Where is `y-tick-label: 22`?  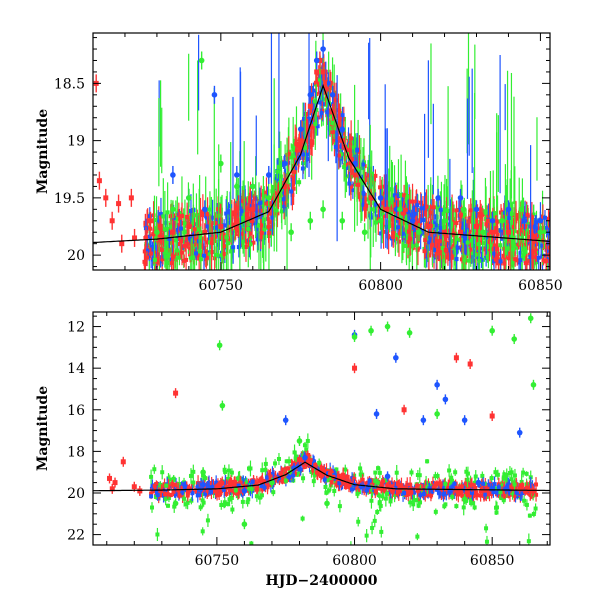
y-tick-label: 22 is located at coordinates (76, 536).